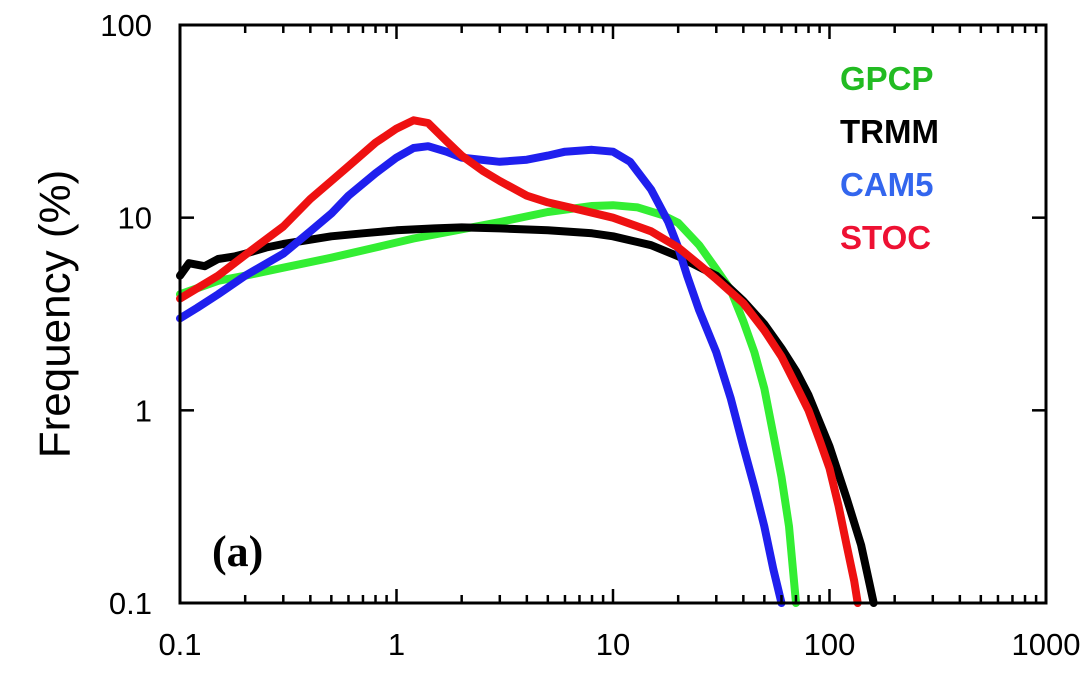 This screenshot has width=1087, height=678. What do you see at coordinates (887, 78) in the screenshot?
I see `legend-label-gpcp: GPCP` at bounding box center [887, 78].